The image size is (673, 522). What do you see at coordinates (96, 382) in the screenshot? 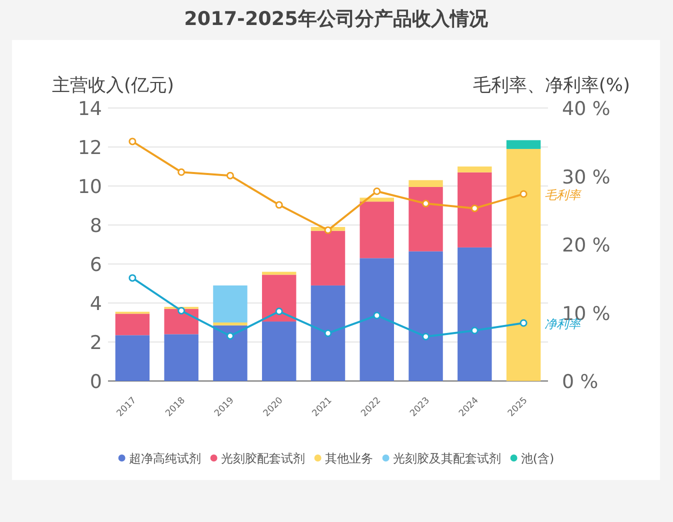
I see `y-tick-label: 0` at bounding box center [96, 382].